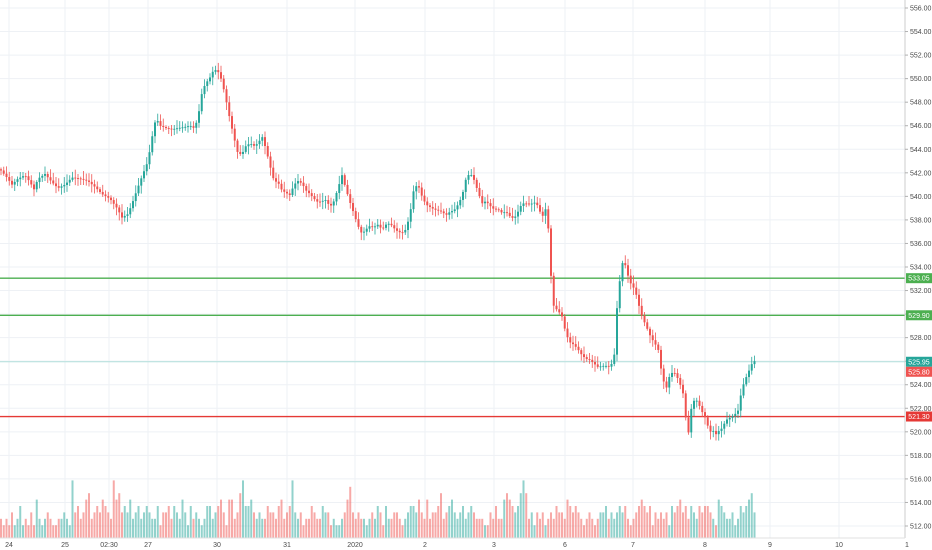 The height and width of the screenshot is (550, 932). What do you see at coordinates (921, 409) in the screenshot?
I see `y-tick-label: 522.00` at bounding box center [921, 409].